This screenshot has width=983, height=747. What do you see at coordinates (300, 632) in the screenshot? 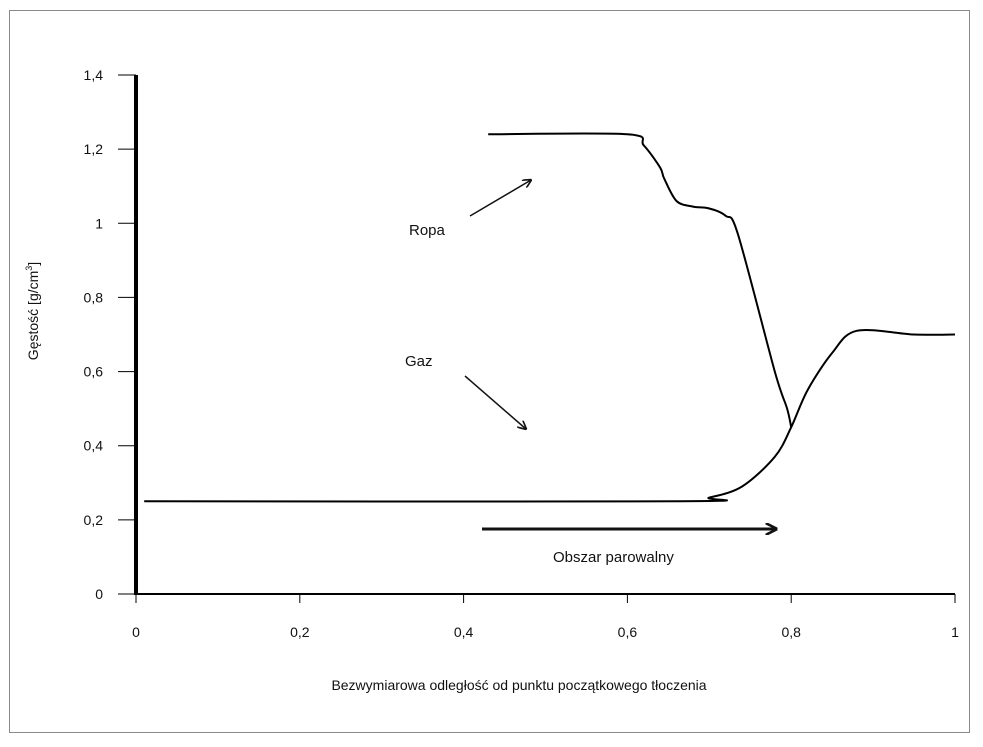
I see `x-tick-label: 0,2` at bounding box center [300, 632].